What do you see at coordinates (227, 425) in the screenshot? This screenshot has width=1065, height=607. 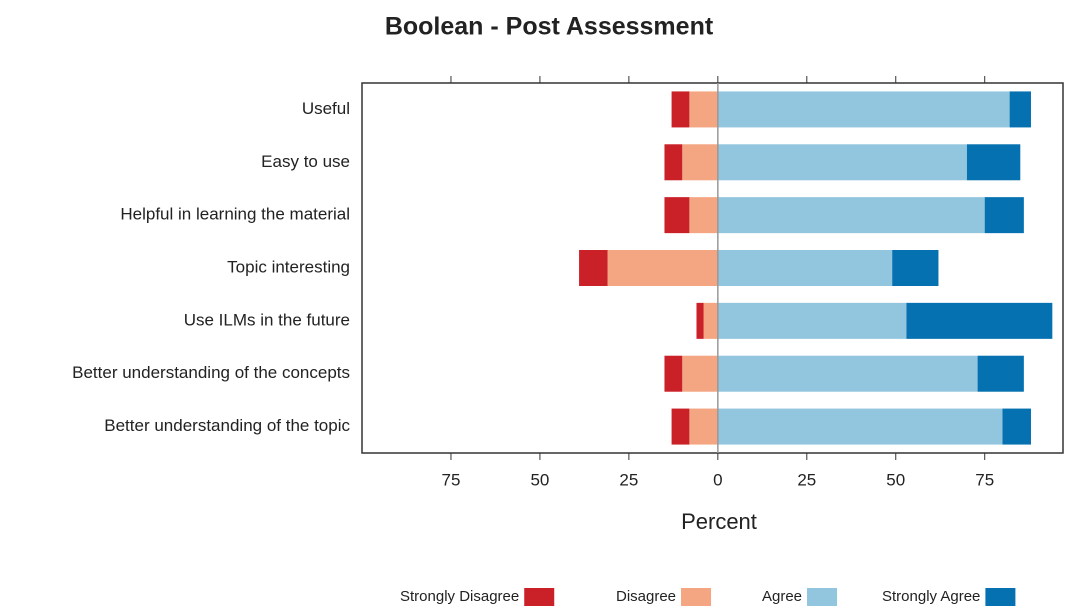 I see `y-tick-label: Better understanding of the topic` at bounding box center [227, 425].